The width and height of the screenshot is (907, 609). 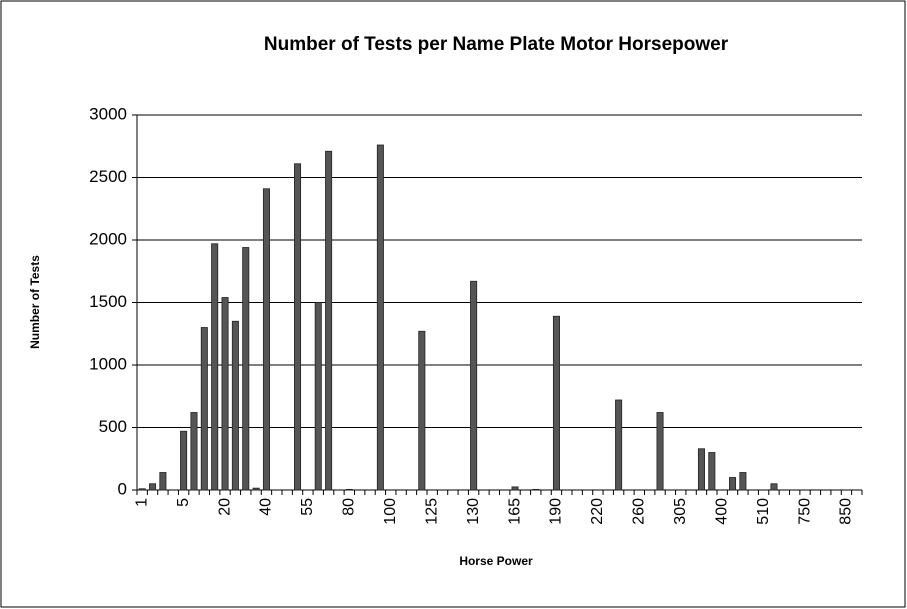 What do you see at coordinates (122, 488) in the screenshot?
I see `y-tick-label: 0` at bounding box center [122, 488].